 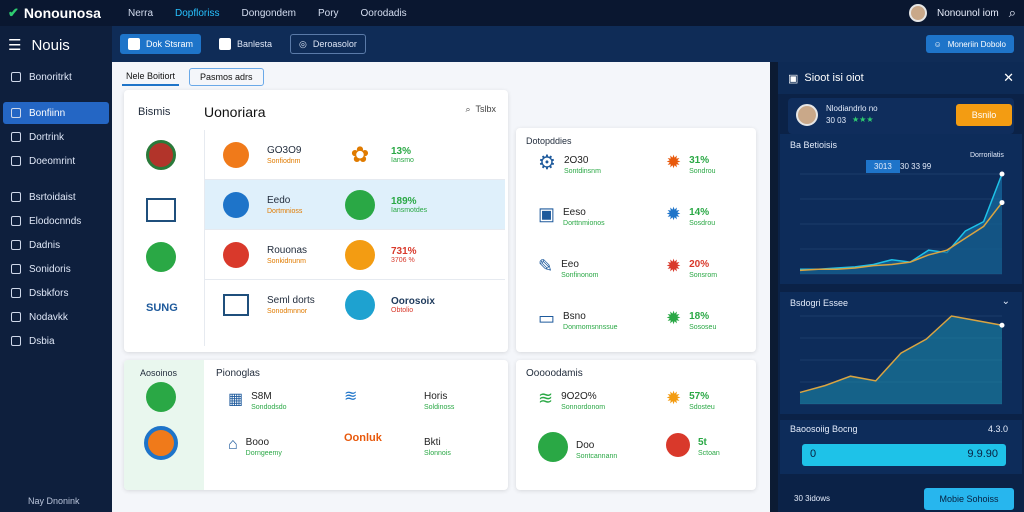 I want to click on list-item: ⌂ Booo Dorngeemy, so click(x=255, y=445).